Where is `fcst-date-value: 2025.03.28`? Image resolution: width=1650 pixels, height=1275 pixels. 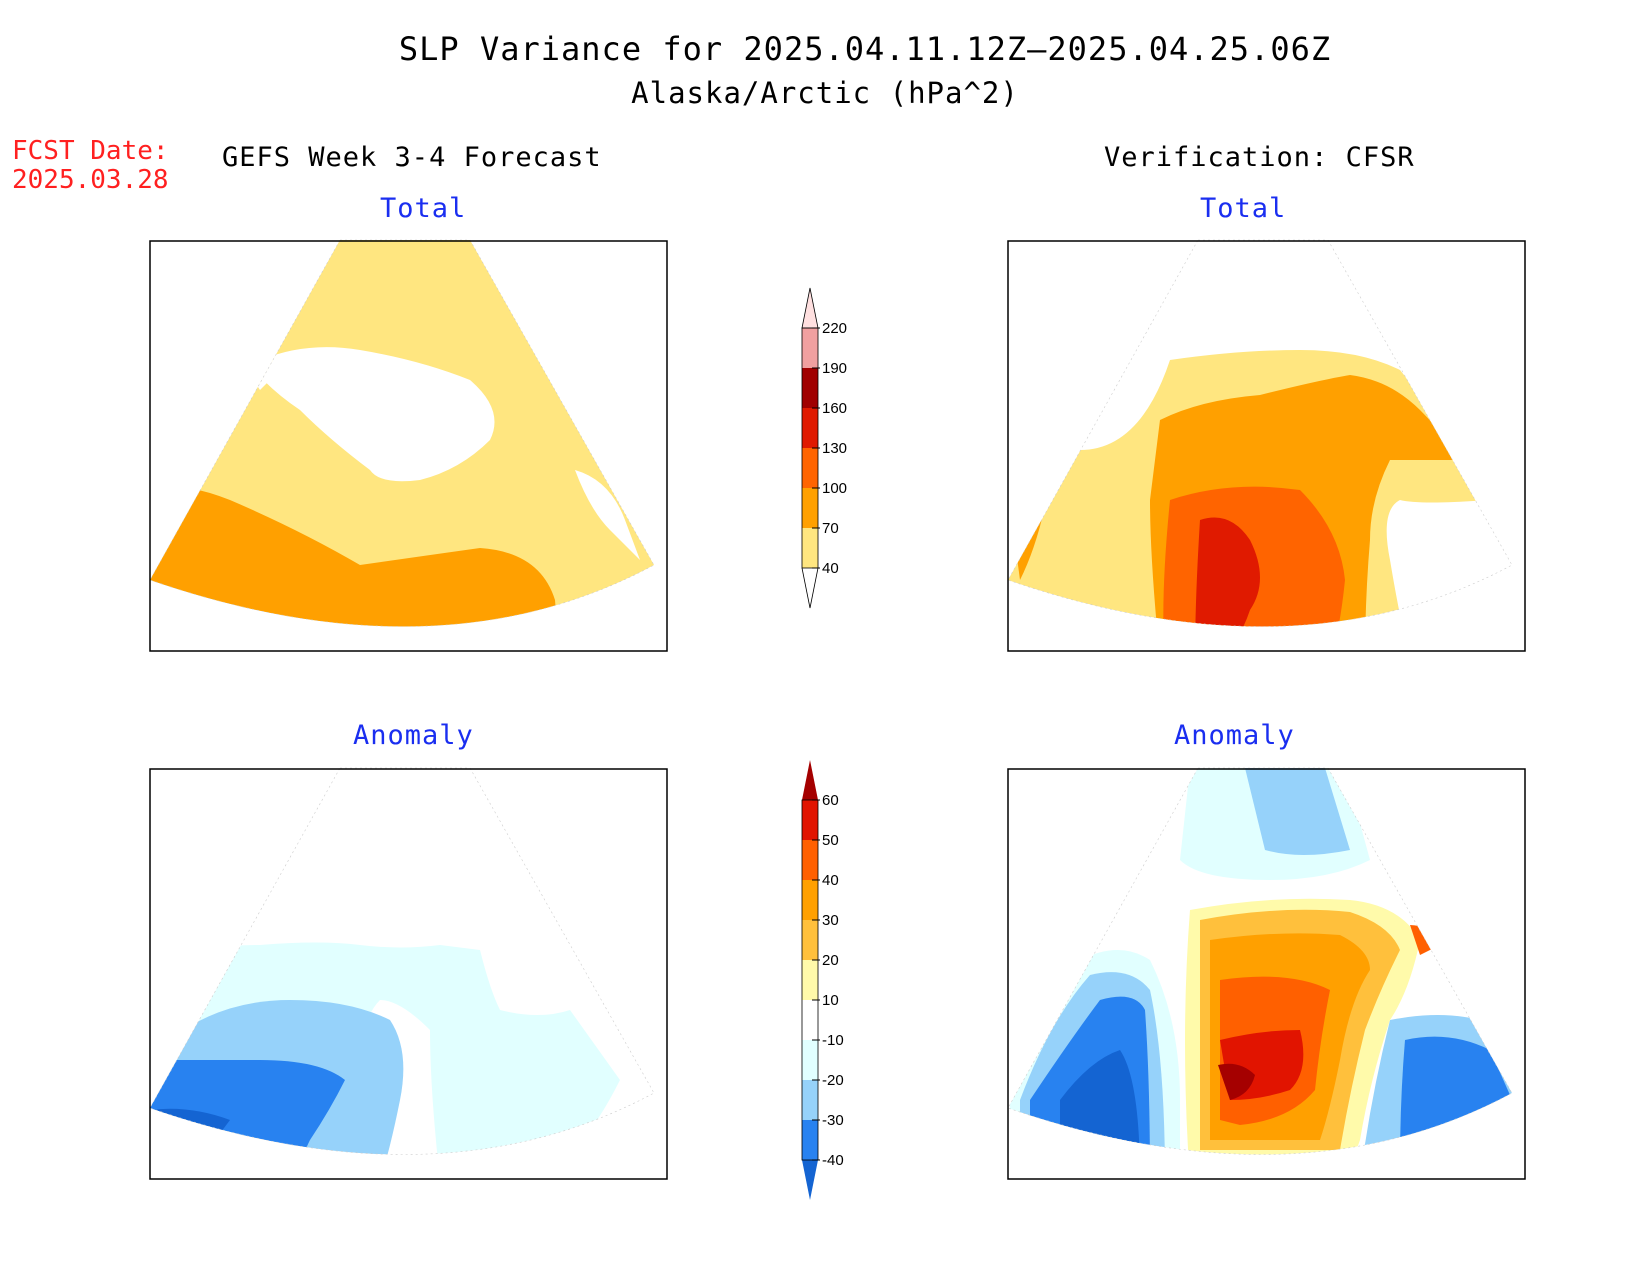 fcst-date-value: 2025.03.28 is located at coordinates (90, 180).